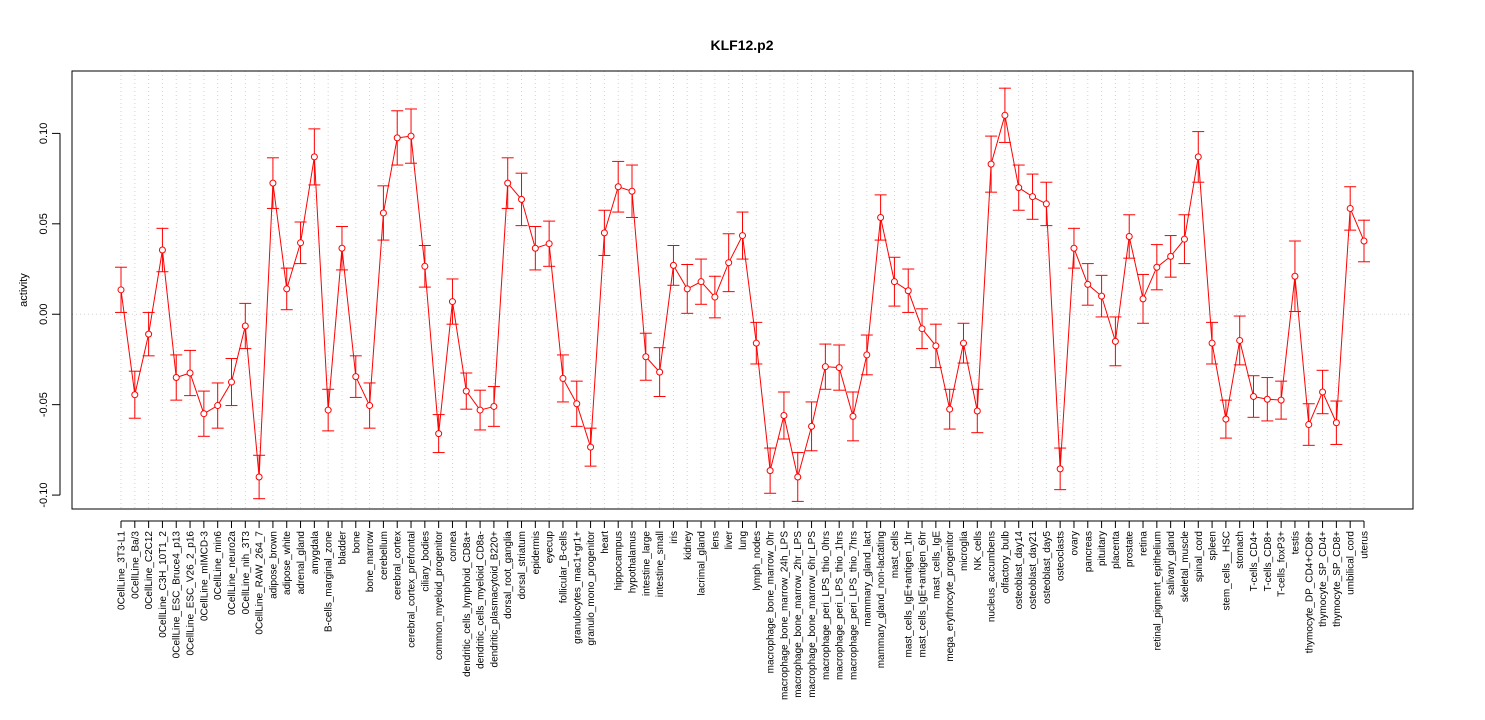 The height and width of the screenshot is (720, 1485). Describe the element at coordinates (315, 553) in the screenshot. I see `x-tick-label: amygdala` at that location.